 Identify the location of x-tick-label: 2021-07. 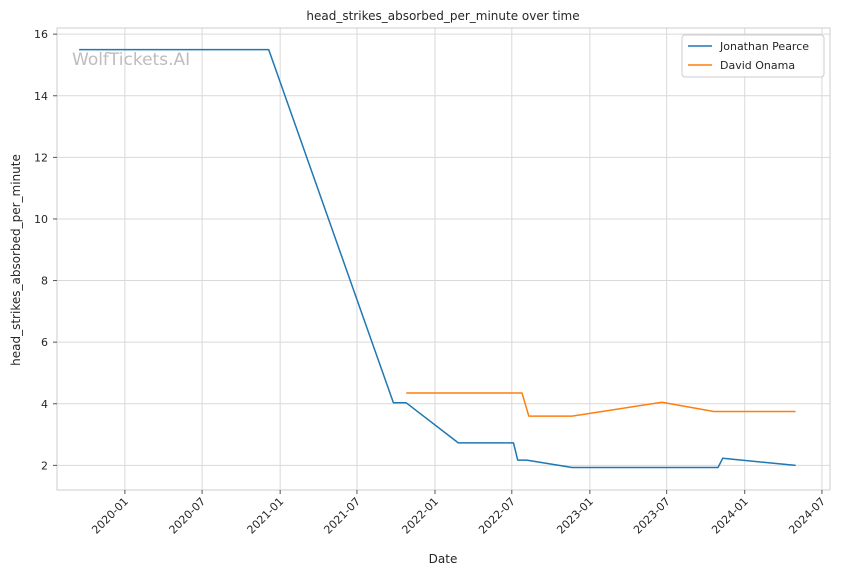
(342, 516).